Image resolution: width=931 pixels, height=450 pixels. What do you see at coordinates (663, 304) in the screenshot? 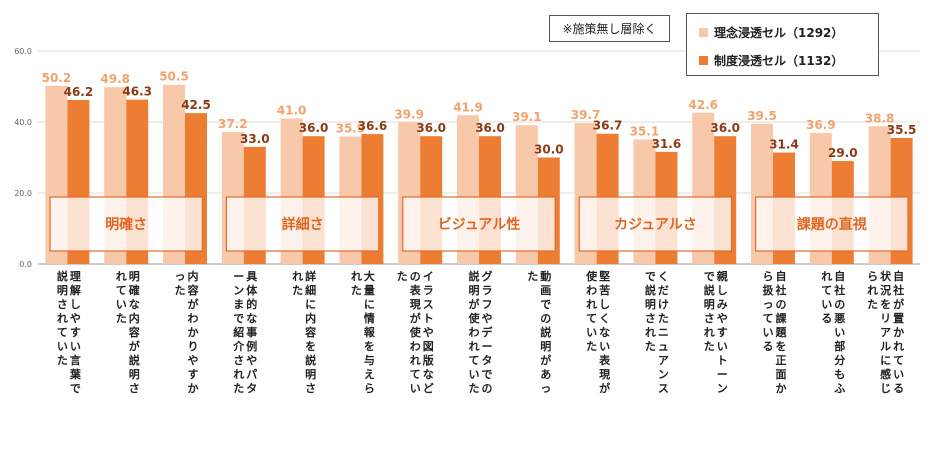
I see `category-label-char: け` at bounding box center [663, 304].